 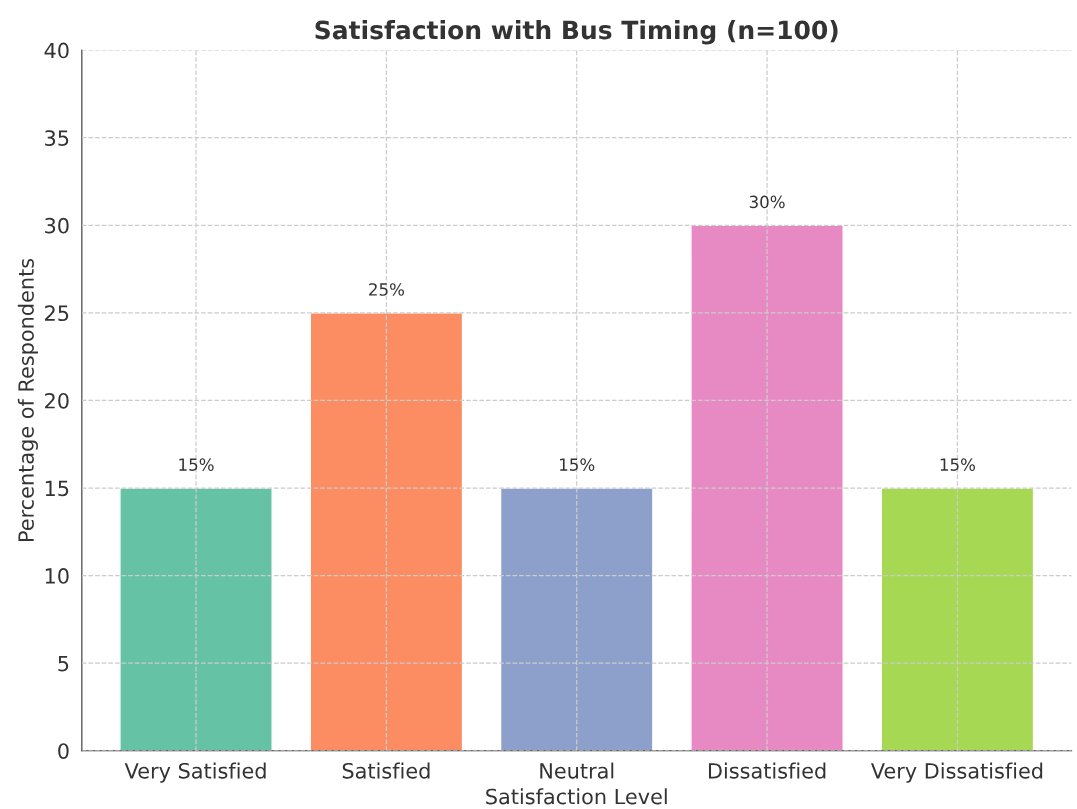 I want to click on y-tick-label: 5, so click(x=63, y=663).